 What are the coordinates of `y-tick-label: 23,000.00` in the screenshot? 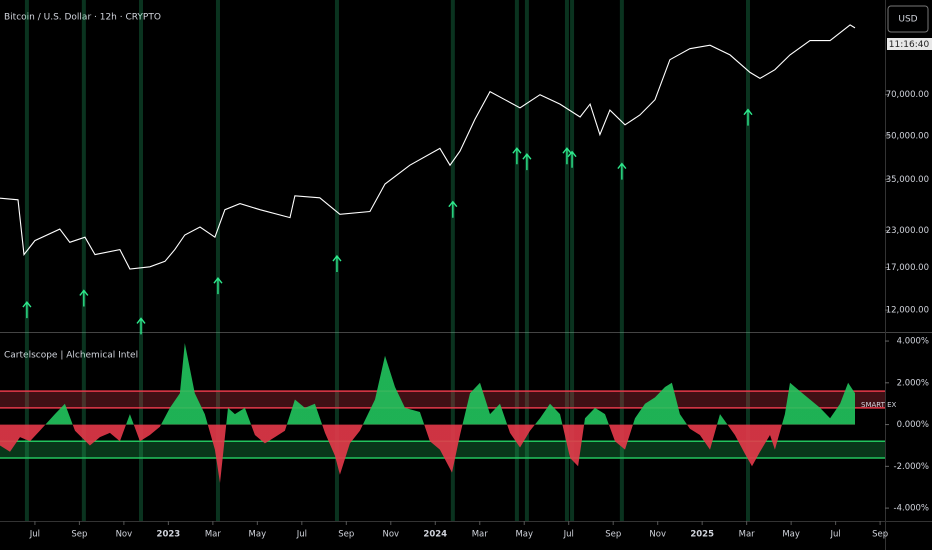 It's located at (907, 231).